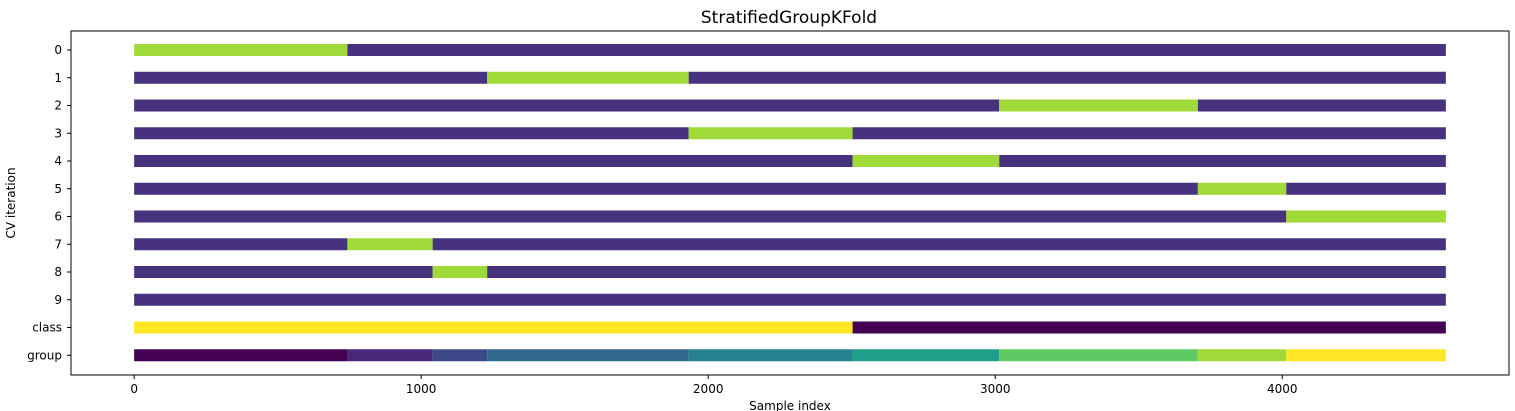  I want to click on y-tick-label: class, so click(47, 328).